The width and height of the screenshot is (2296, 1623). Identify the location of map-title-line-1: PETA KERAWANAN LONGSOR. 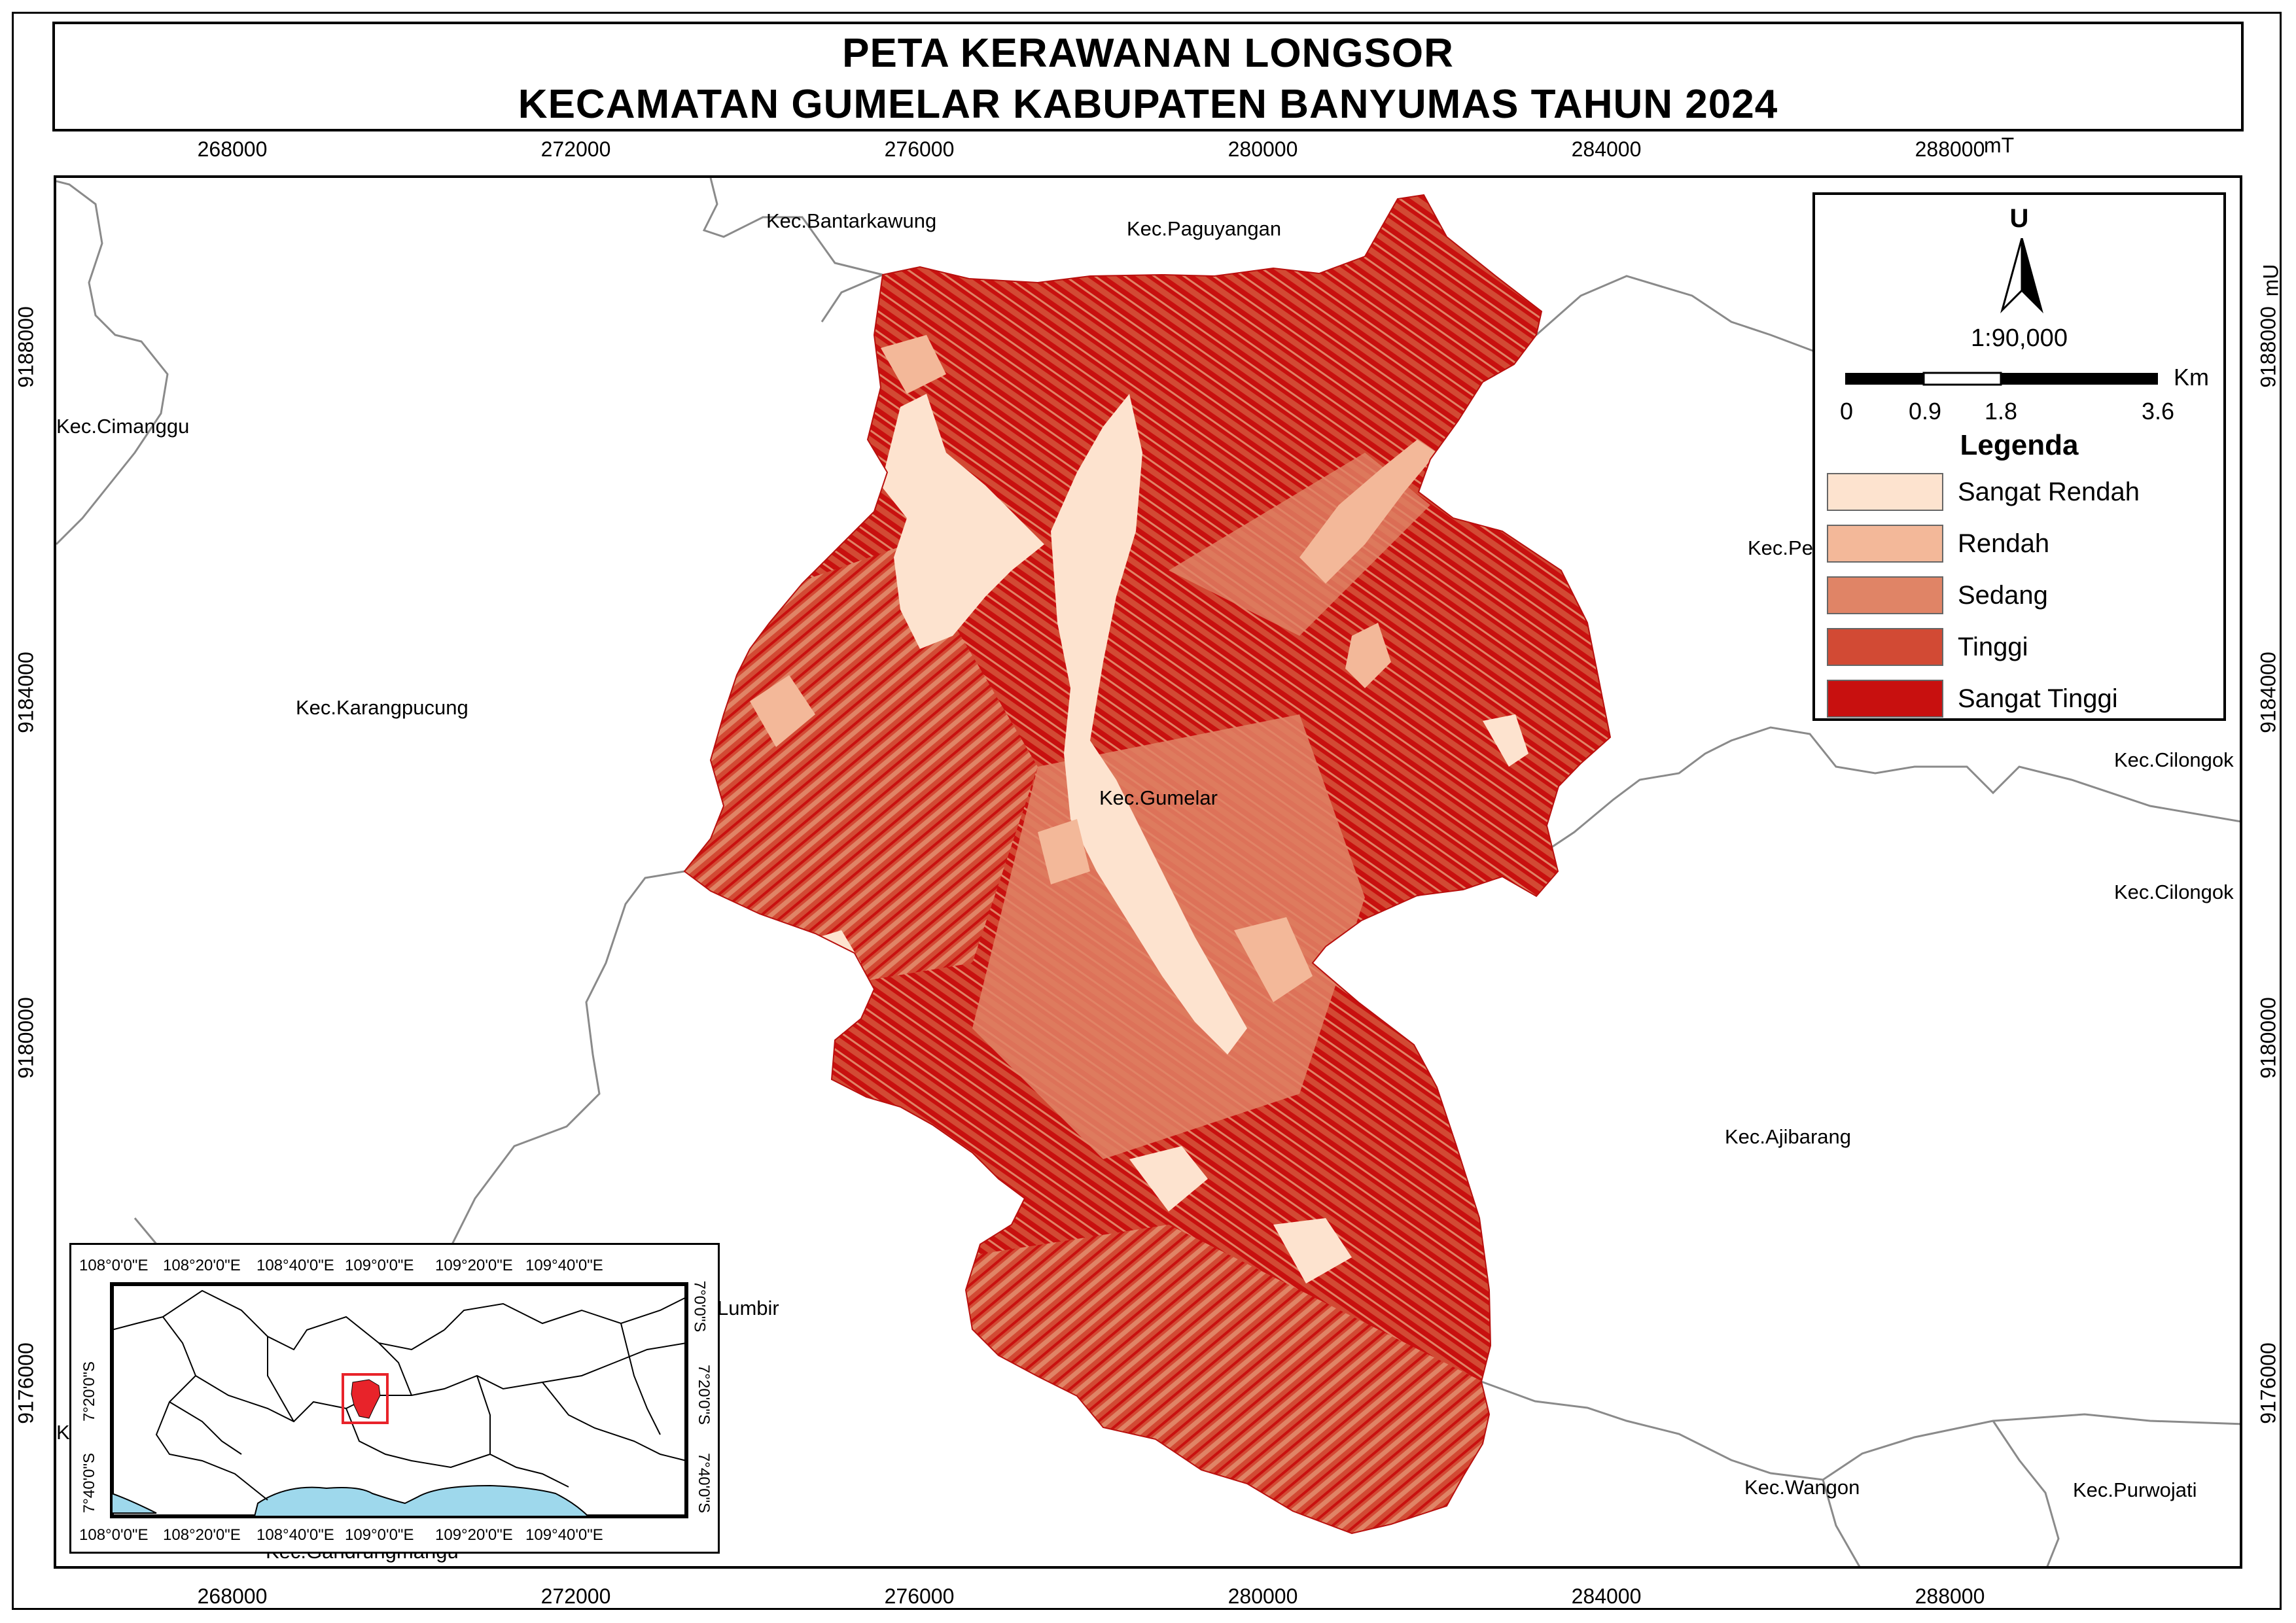
(1148, 54).